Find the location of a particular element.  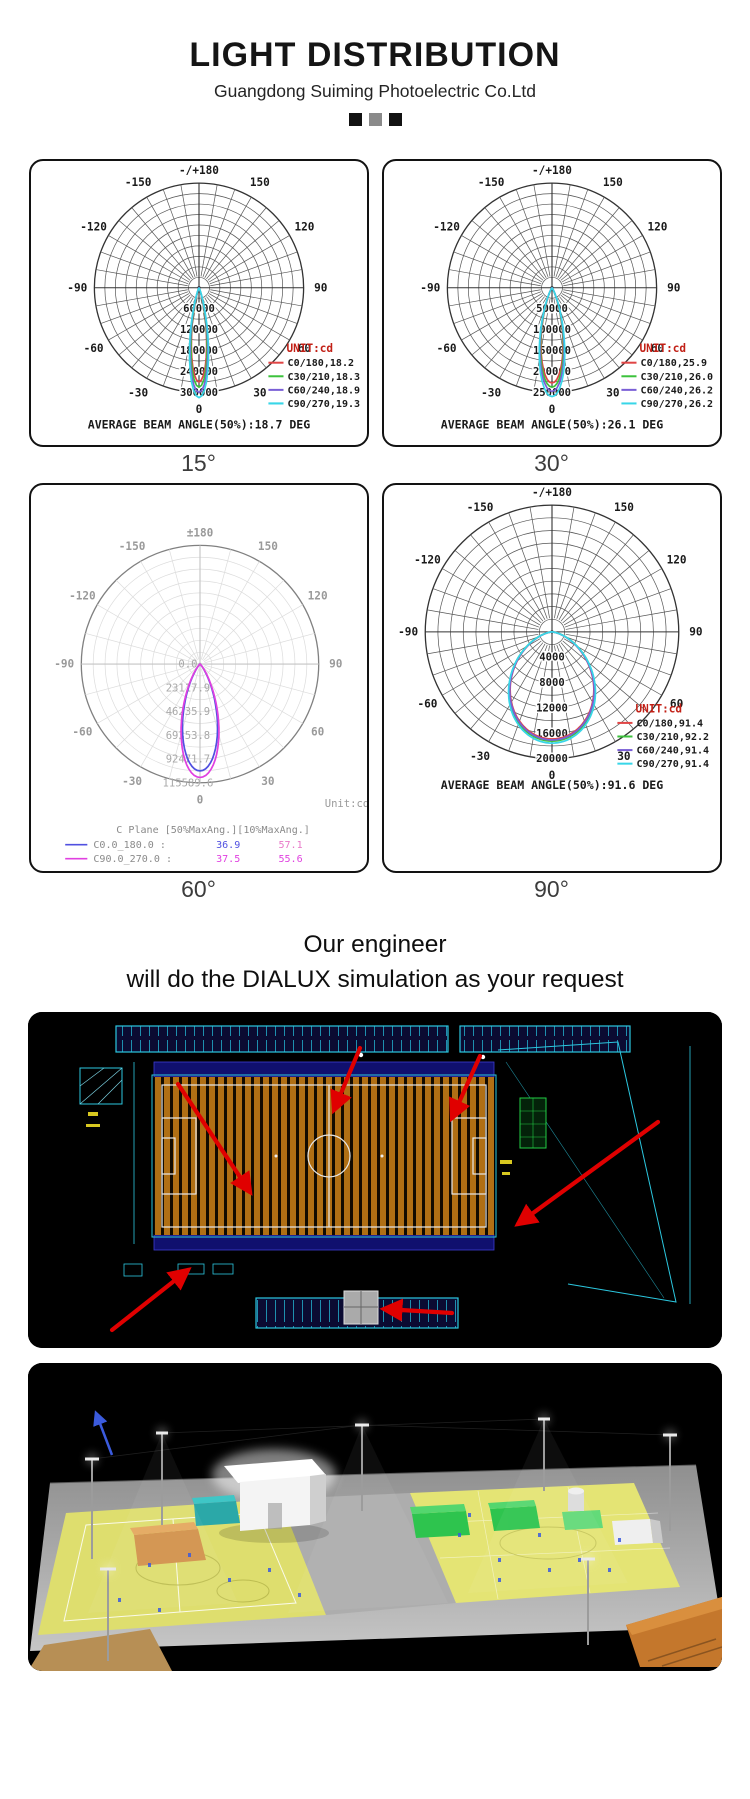

chart-caption-60deg: 60° is located at coordinates (198, 888).